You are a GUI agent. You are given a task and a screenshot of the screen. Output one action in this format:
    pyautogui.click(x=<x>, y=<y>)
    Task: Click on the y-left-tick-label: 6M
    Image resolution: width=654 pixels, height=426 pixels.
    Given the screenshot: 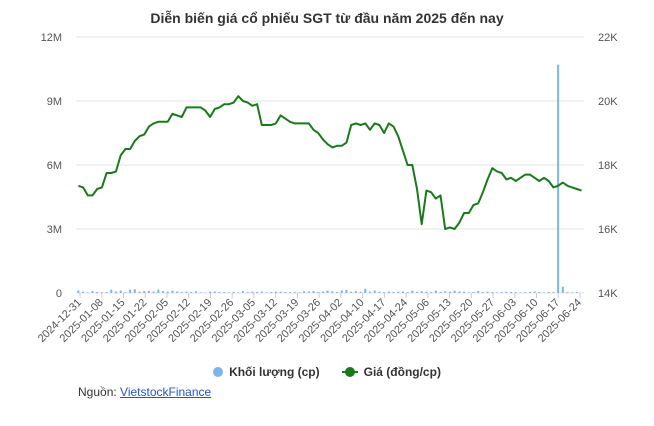 What is the action you would take?
    pyautogui.click(x=54, y=166)
    